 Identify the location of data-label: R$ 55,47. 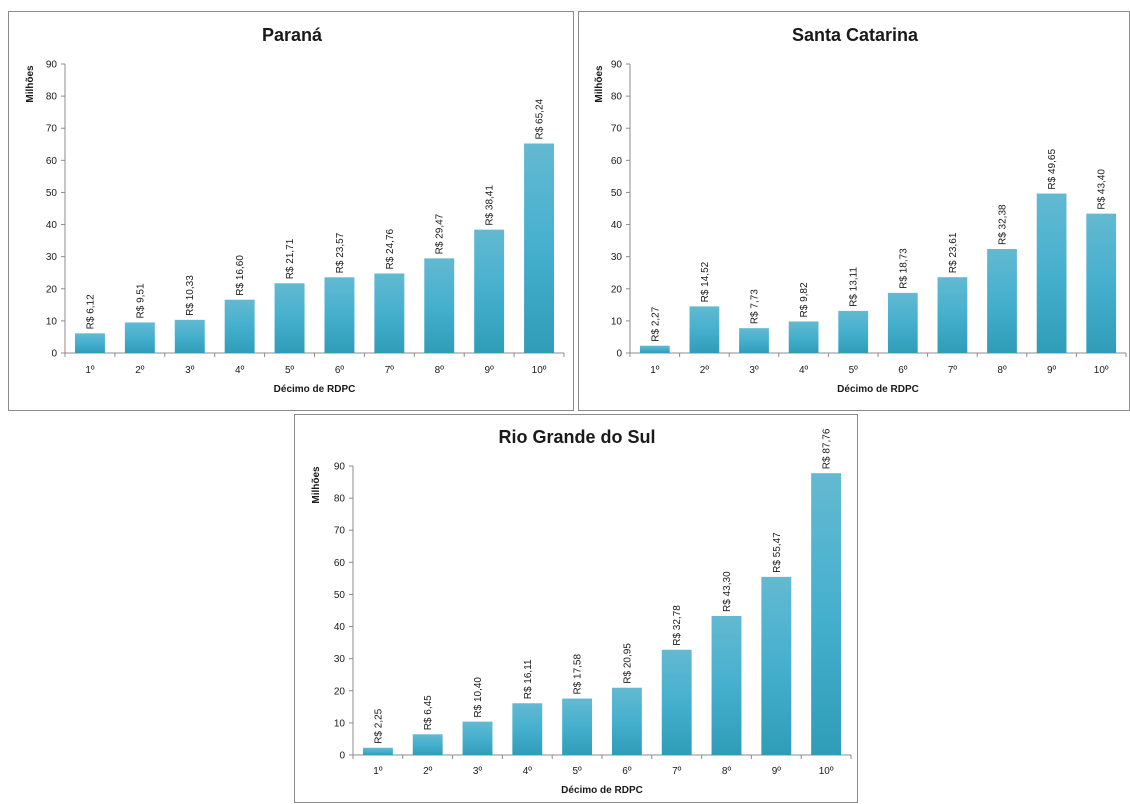
(777, 552).